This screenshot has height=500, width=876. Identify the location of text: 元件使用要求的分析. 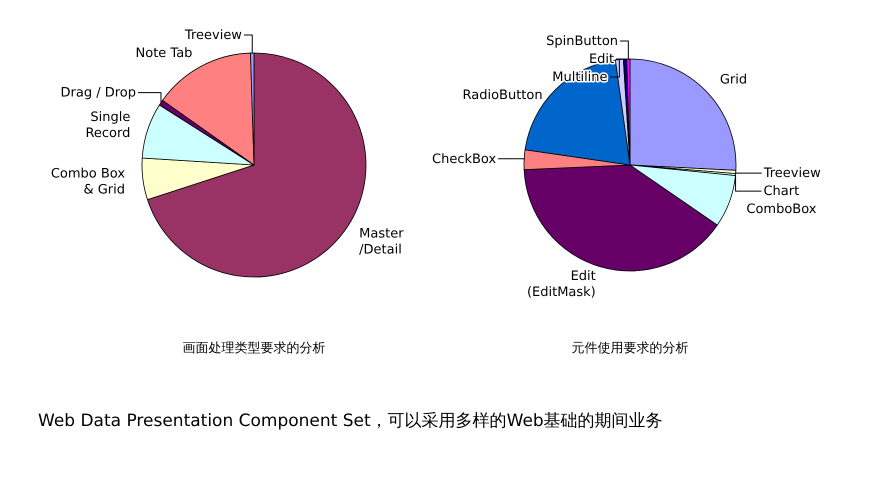
(630, 348).